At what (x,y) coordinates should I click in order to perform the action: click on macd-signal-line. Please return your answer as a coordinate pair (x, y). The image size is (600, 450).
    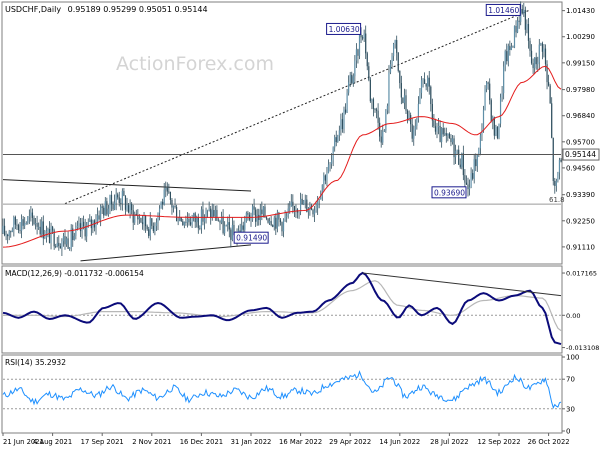
    Looking at the image, I should click on (282, 306).